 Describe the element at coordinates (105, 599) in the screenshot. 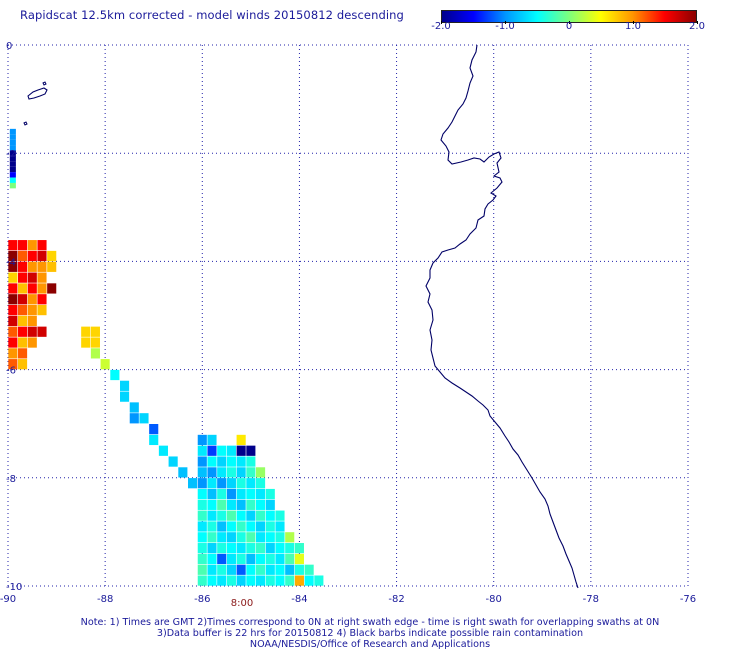

I see `longitude-label: -88` at that location.